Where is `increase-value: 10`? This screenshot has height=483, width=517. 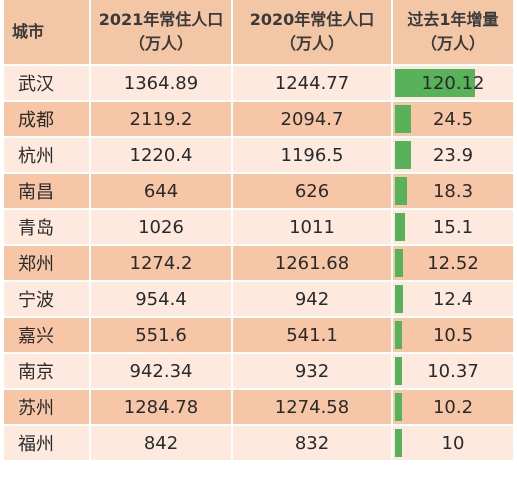
increase-value: 10 is located at coordinates (453, 443).